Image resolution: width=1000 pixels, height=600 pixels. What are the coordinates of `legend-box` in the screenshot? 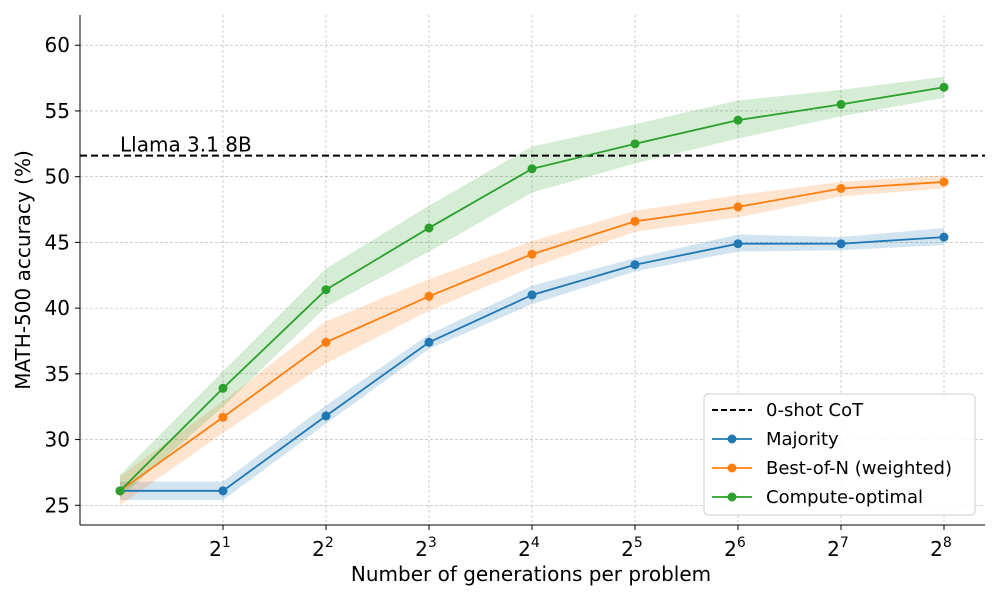 It's located at (839, 454).